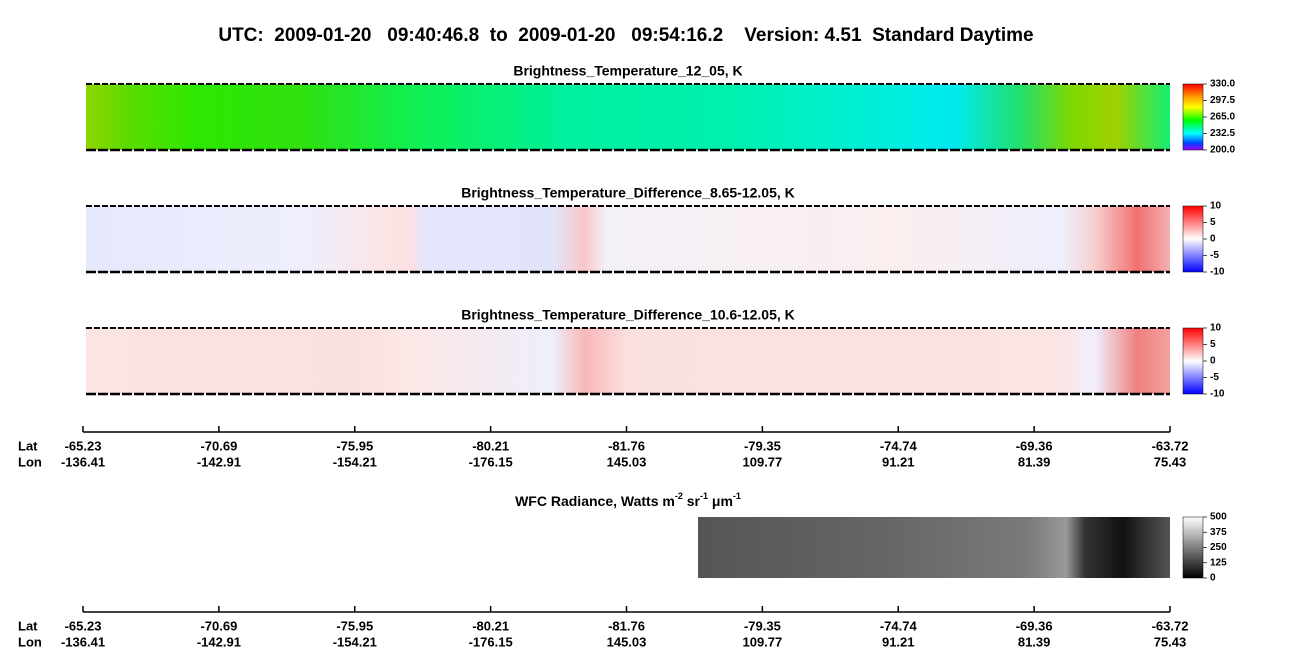 The width and height of the screenshot is (1300, 667). What do you see at coordinates (1222, 117) in the screenshot?
I see `colorbar-label: 265.0` at bounding box center [1222, 117].